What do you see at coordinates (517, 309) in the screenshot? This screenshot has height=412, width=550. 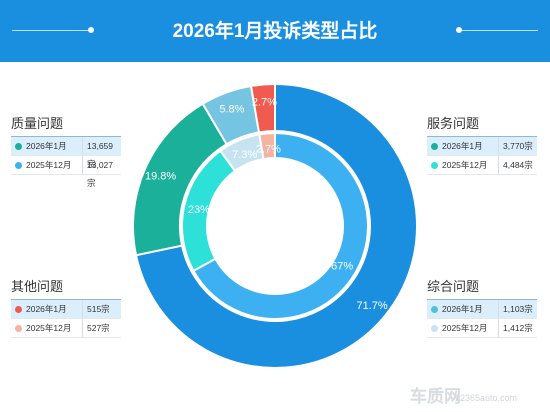 I see `legend-value: 1,103宗` at bounding box center [517, 309].